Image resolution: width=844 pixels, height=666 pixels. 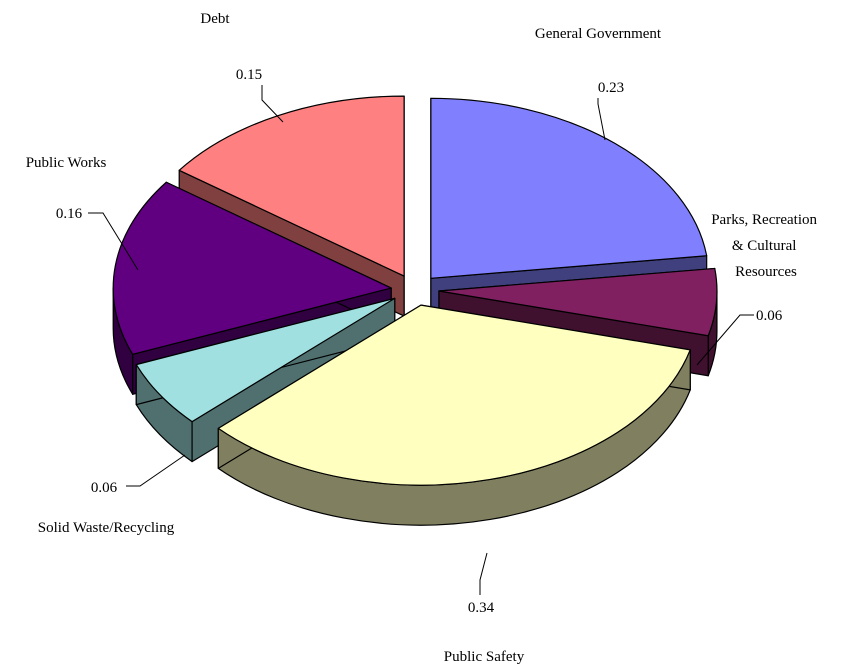 What do you see at coordinates (106, 528) in the screenshot?
I see `category-label-solid-waste: Solid Waste/Recycling` at bounding box center [106, 528].